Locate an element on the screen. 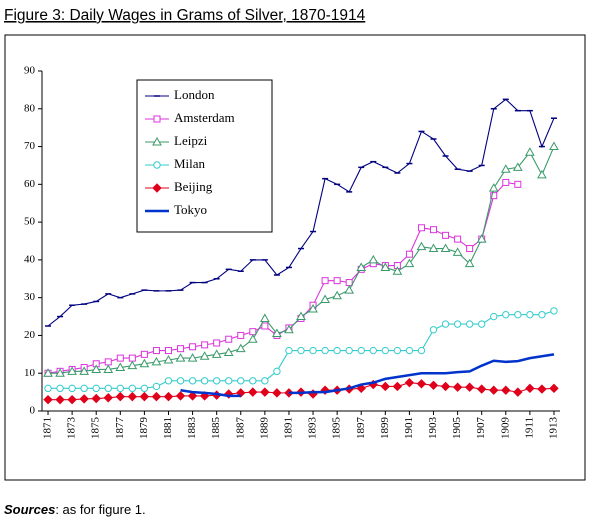 The image size is (592, 522). x-tick-label: 1875 is located at coordinates (96, 428).